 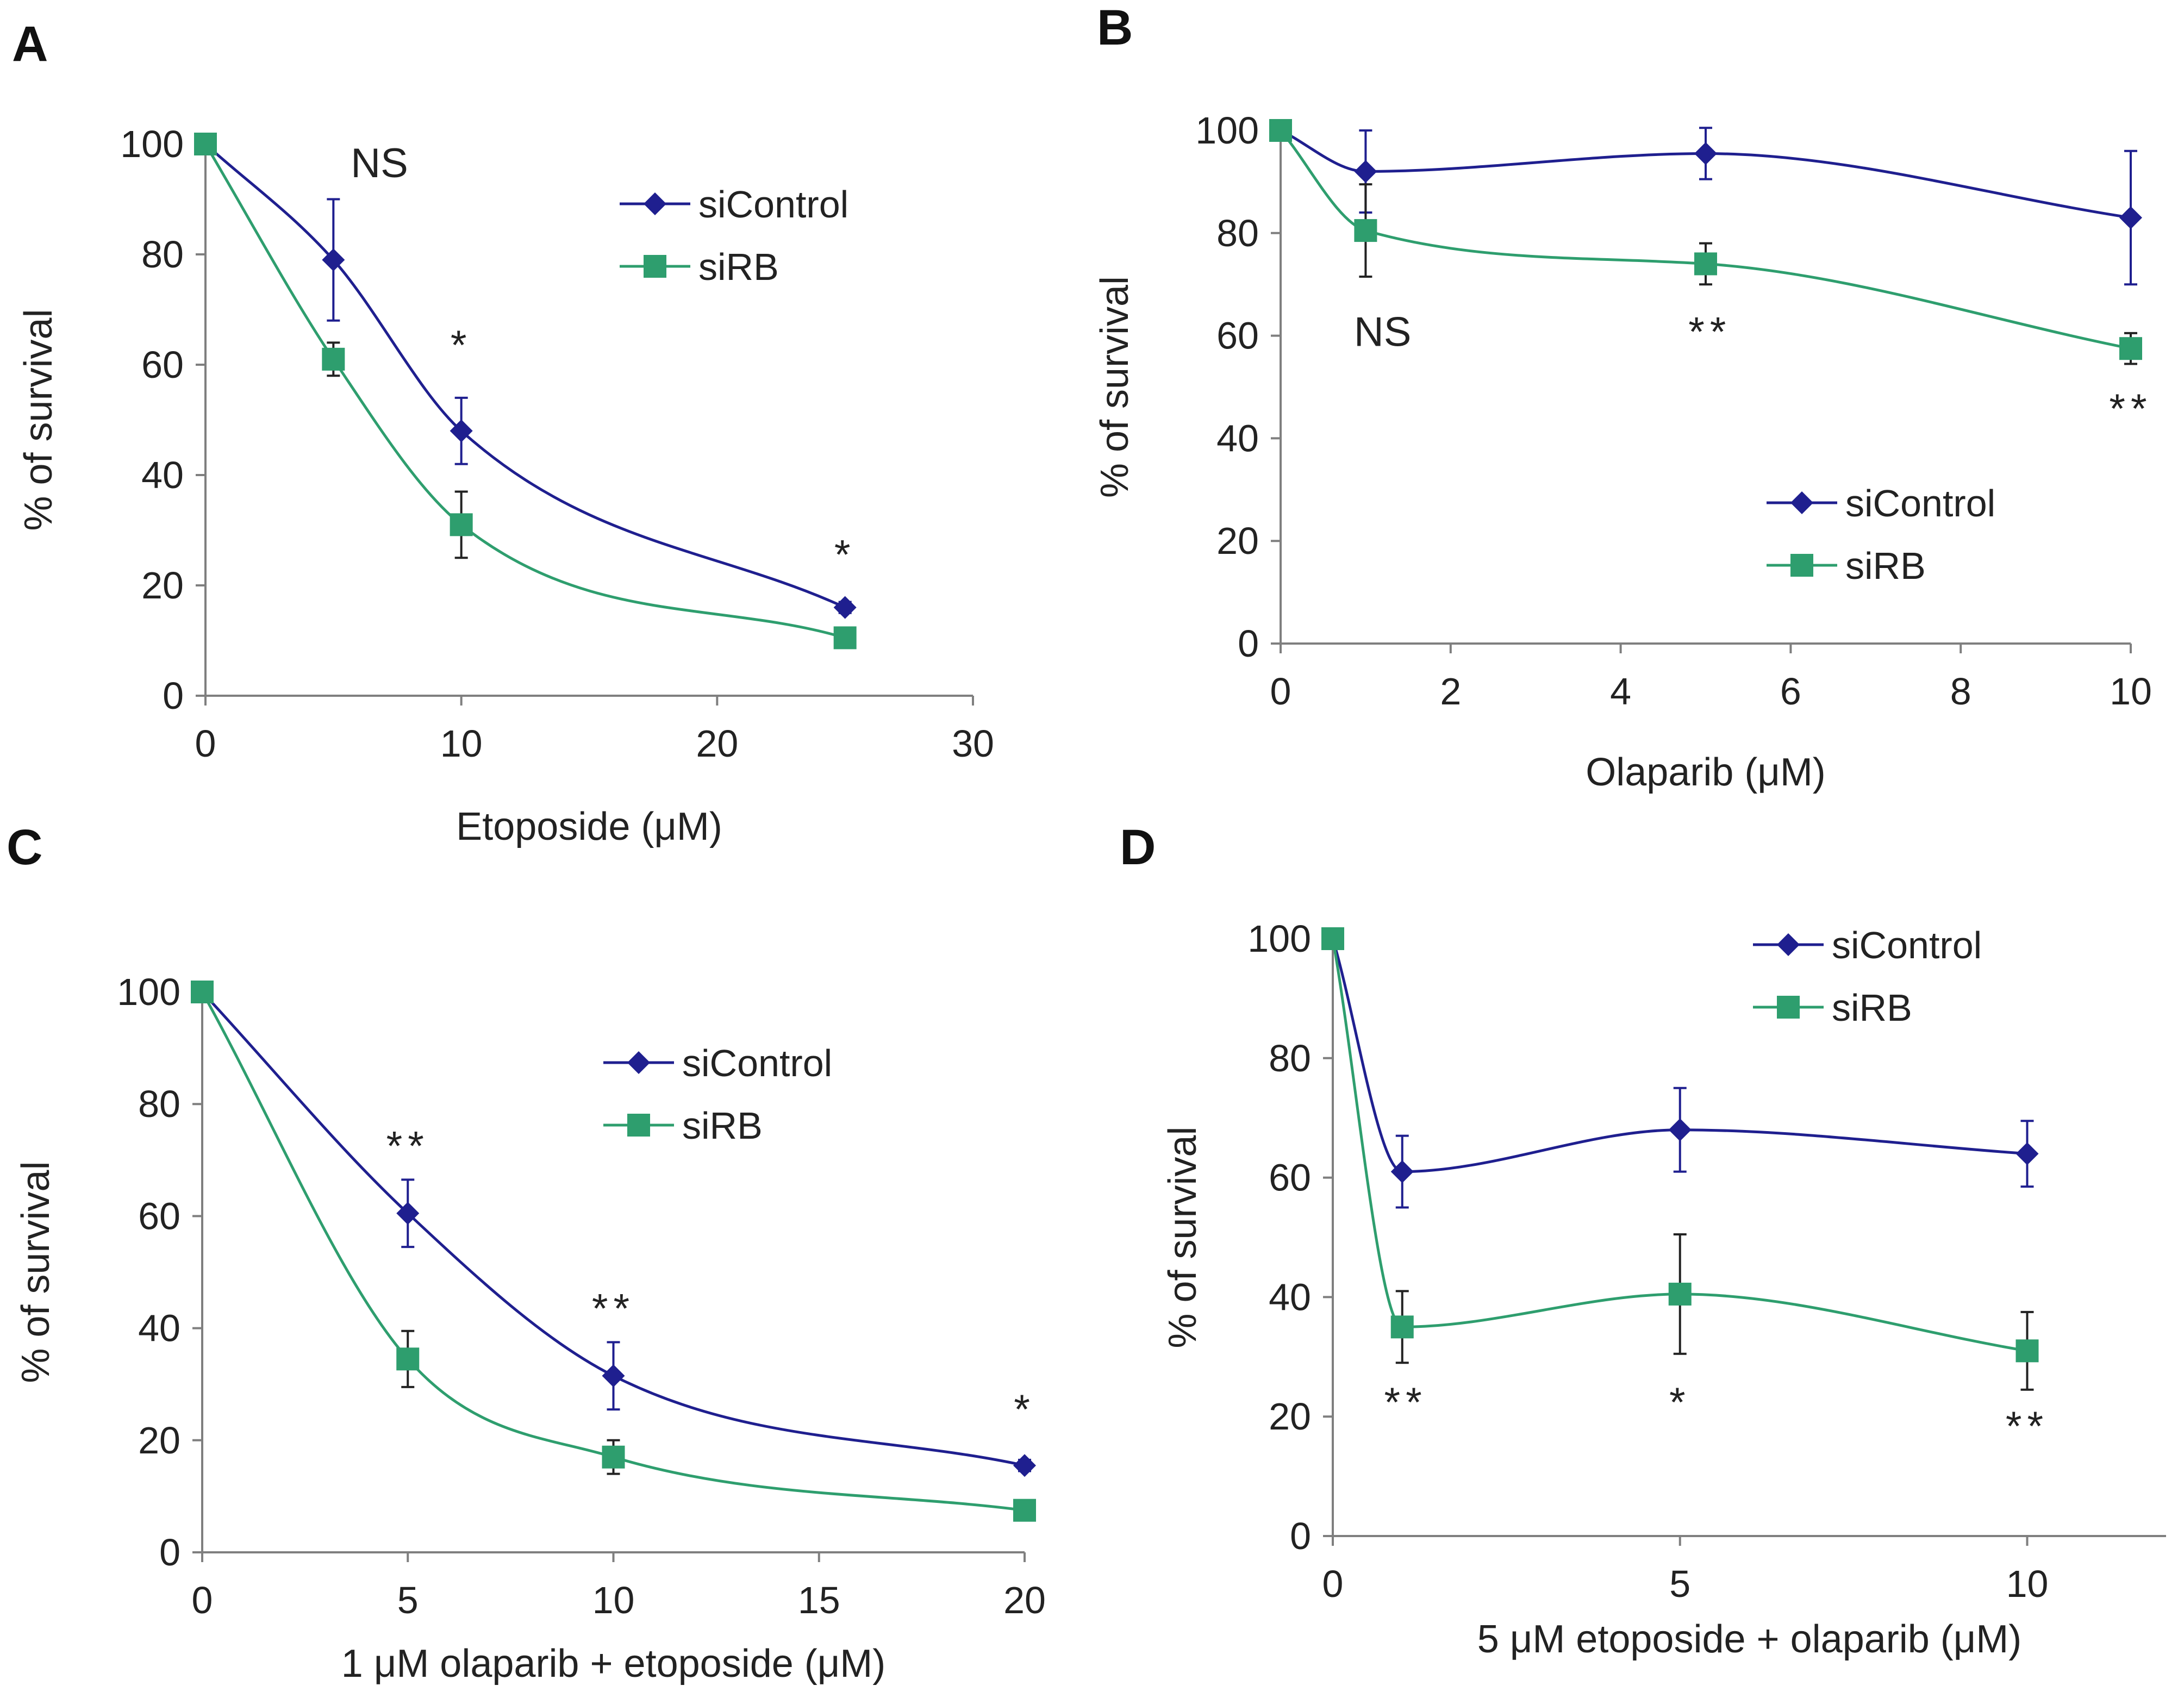 I want to click on x-axis-title: 1 μM olaparib + etoposide (μM), so click(x=613, y=1663).